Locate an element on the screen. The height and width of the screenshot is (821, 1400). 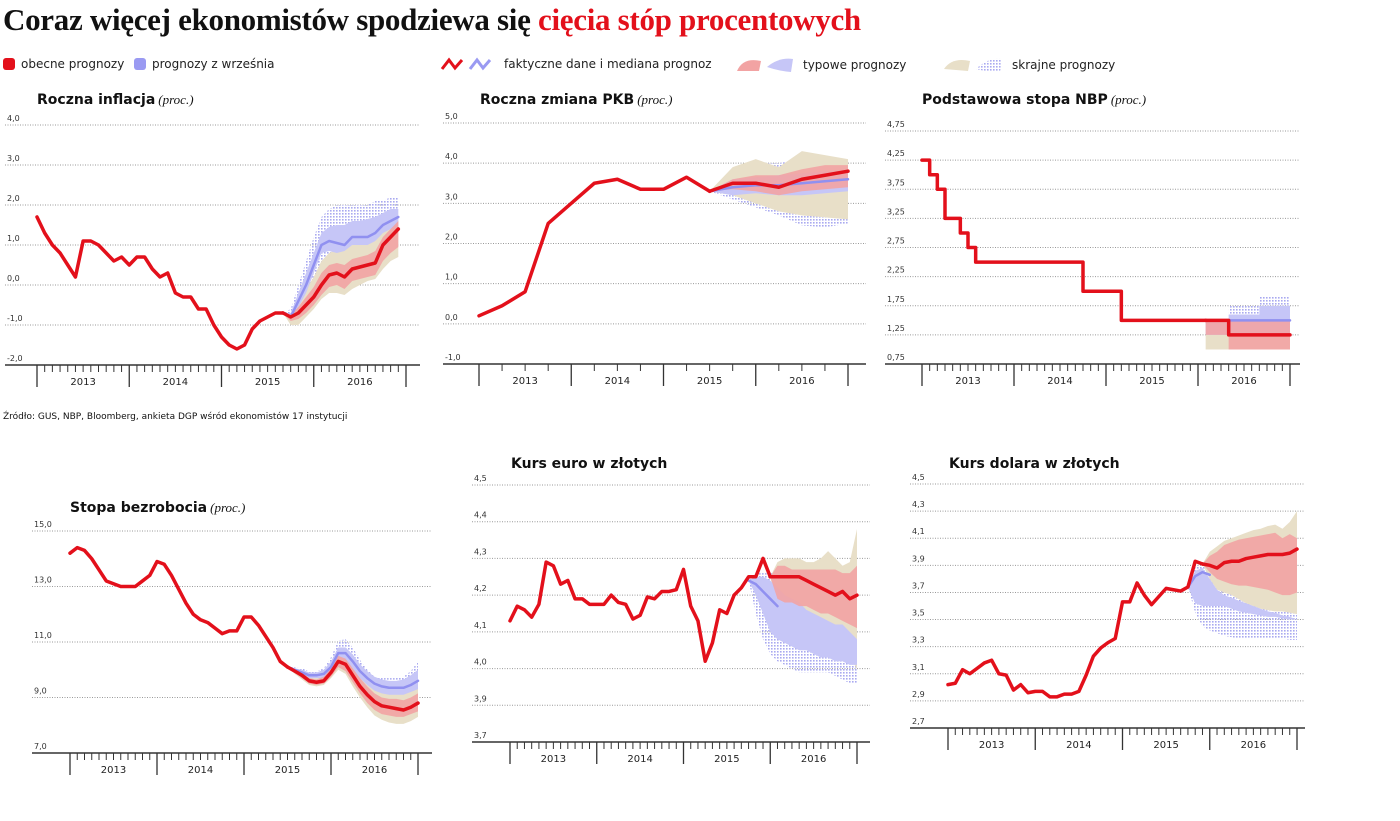
y-tick-label: 4,3 is located at coordinates (918, 504).